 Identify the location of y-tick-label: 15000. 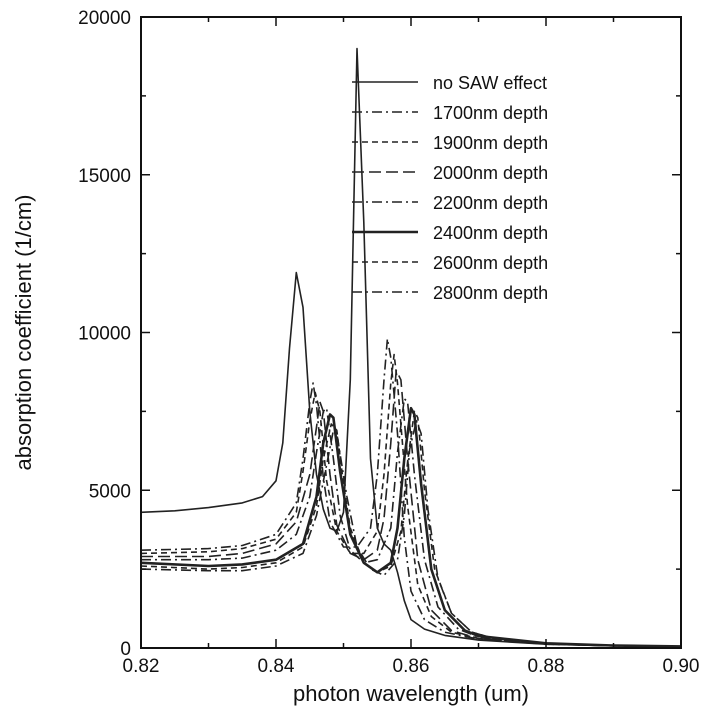
(104, 176).